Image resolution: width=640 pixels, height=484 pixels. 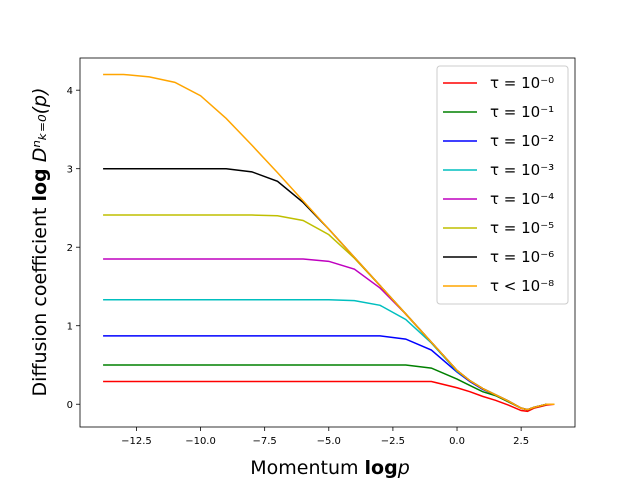 I want to click on legend-label: τ = 10⁻⁶, so click(x=522, y=257).